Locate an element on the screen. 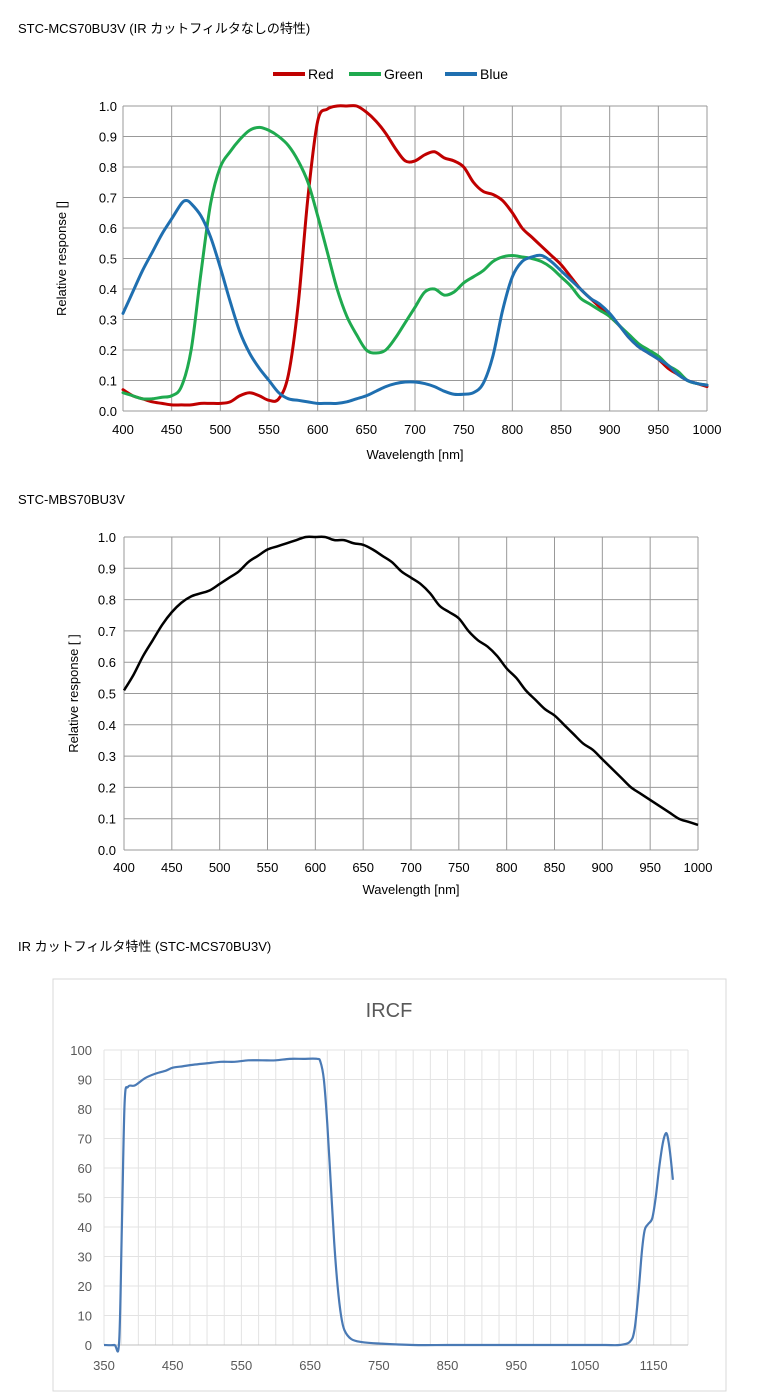 The image size is (764, 1400). series-line-blue is located at coordinates (415, 302).